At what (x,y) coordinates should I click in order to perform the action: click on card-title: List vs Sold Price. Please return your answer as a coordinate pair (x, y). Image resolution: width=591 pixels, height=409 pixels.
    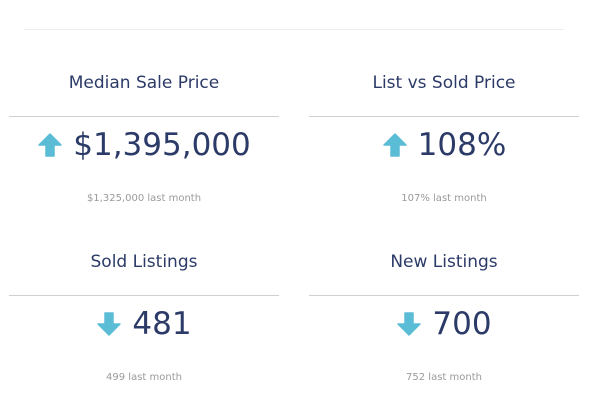
    Looking at the image, I should click on (444, 83).